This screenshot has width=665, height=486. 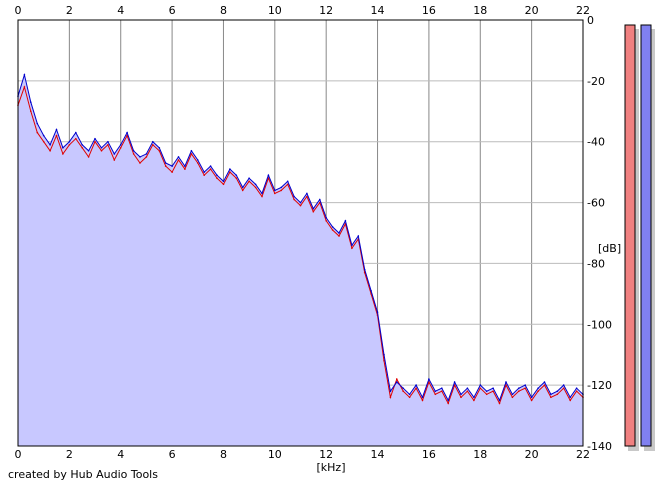 What do you see at coordinates (83, 474) in the screenshot?
I see `credit-text: created by Hub Audio Tools` at bounding box center [83, 474].